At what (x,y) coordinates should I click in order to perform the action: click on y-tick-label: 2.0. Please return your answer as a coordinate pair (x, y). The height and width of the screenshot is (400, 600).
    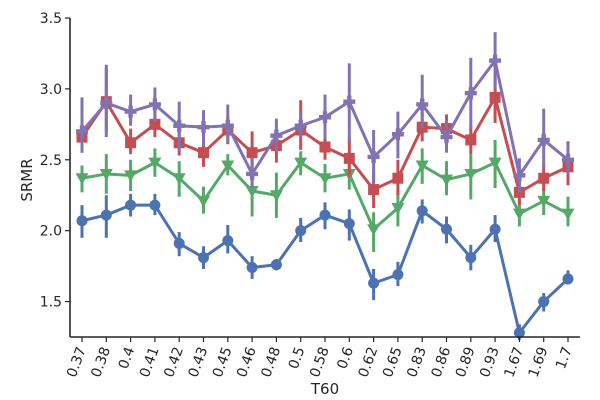
    Looking at the image, I should click on (51, 232).